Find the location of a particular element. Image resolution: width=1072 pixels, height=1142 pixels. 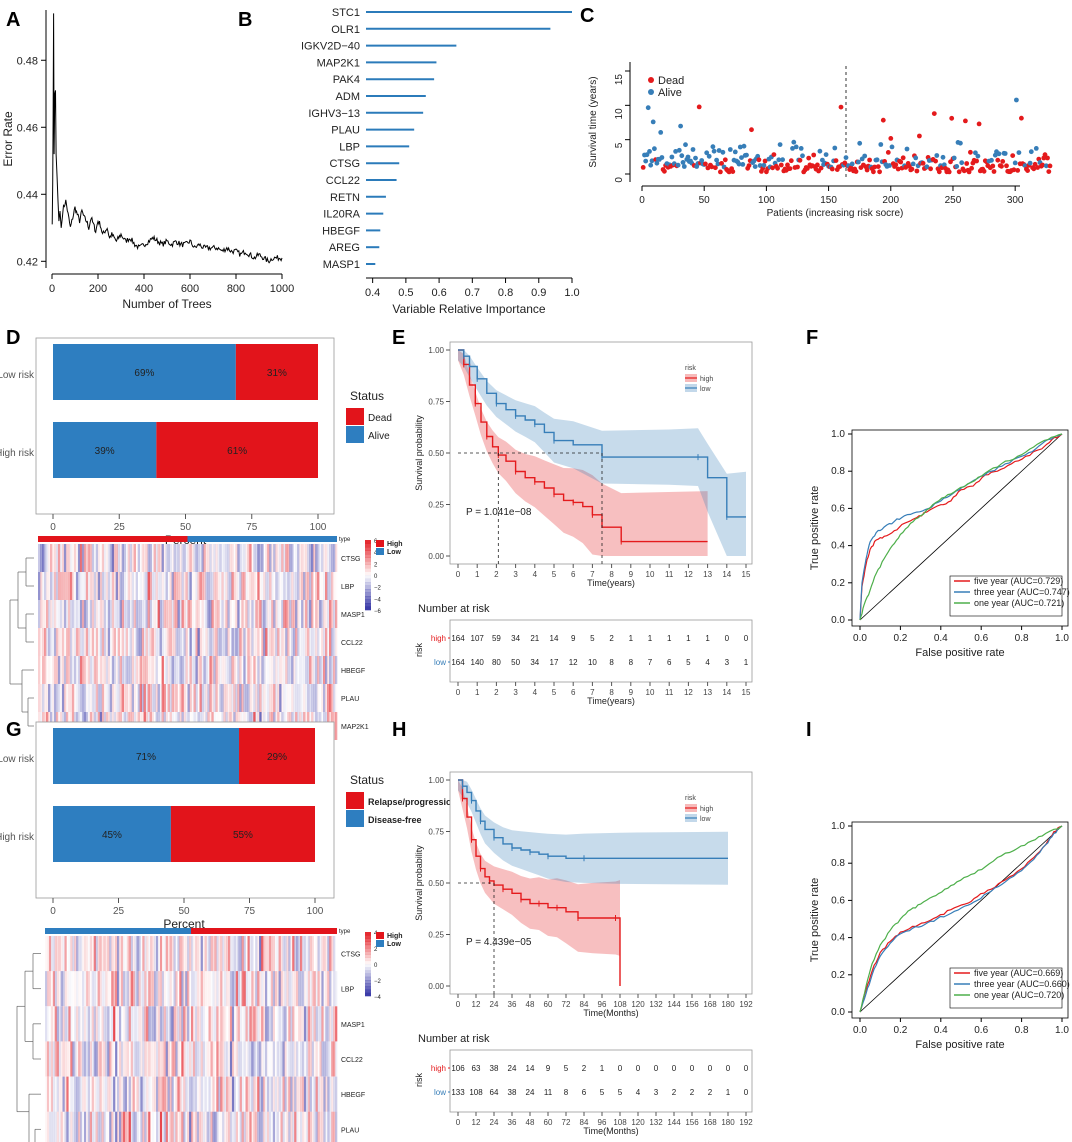

gene-label: HBEGF is located at coordinates (353, 671).